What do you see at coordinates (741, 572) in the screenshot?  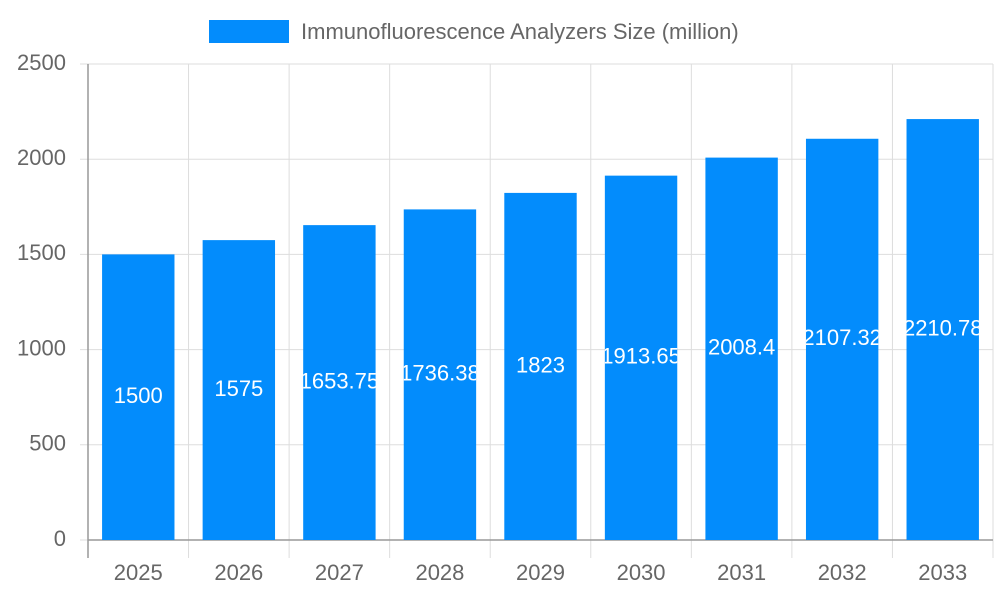 I see `x-tick-label: 2031` at bounding box center [741, 572].